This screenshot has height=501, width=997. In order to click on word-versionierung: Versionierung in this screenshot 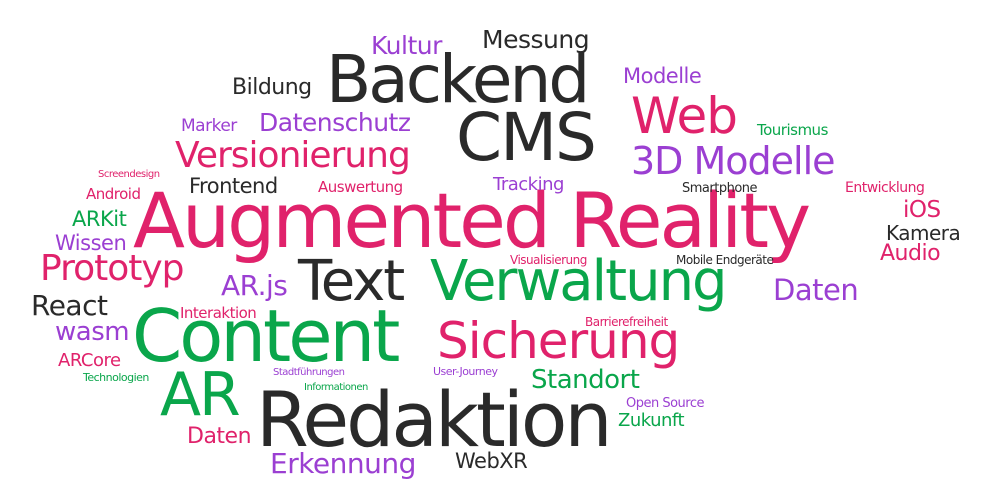, I will do `click(293, 155)`.